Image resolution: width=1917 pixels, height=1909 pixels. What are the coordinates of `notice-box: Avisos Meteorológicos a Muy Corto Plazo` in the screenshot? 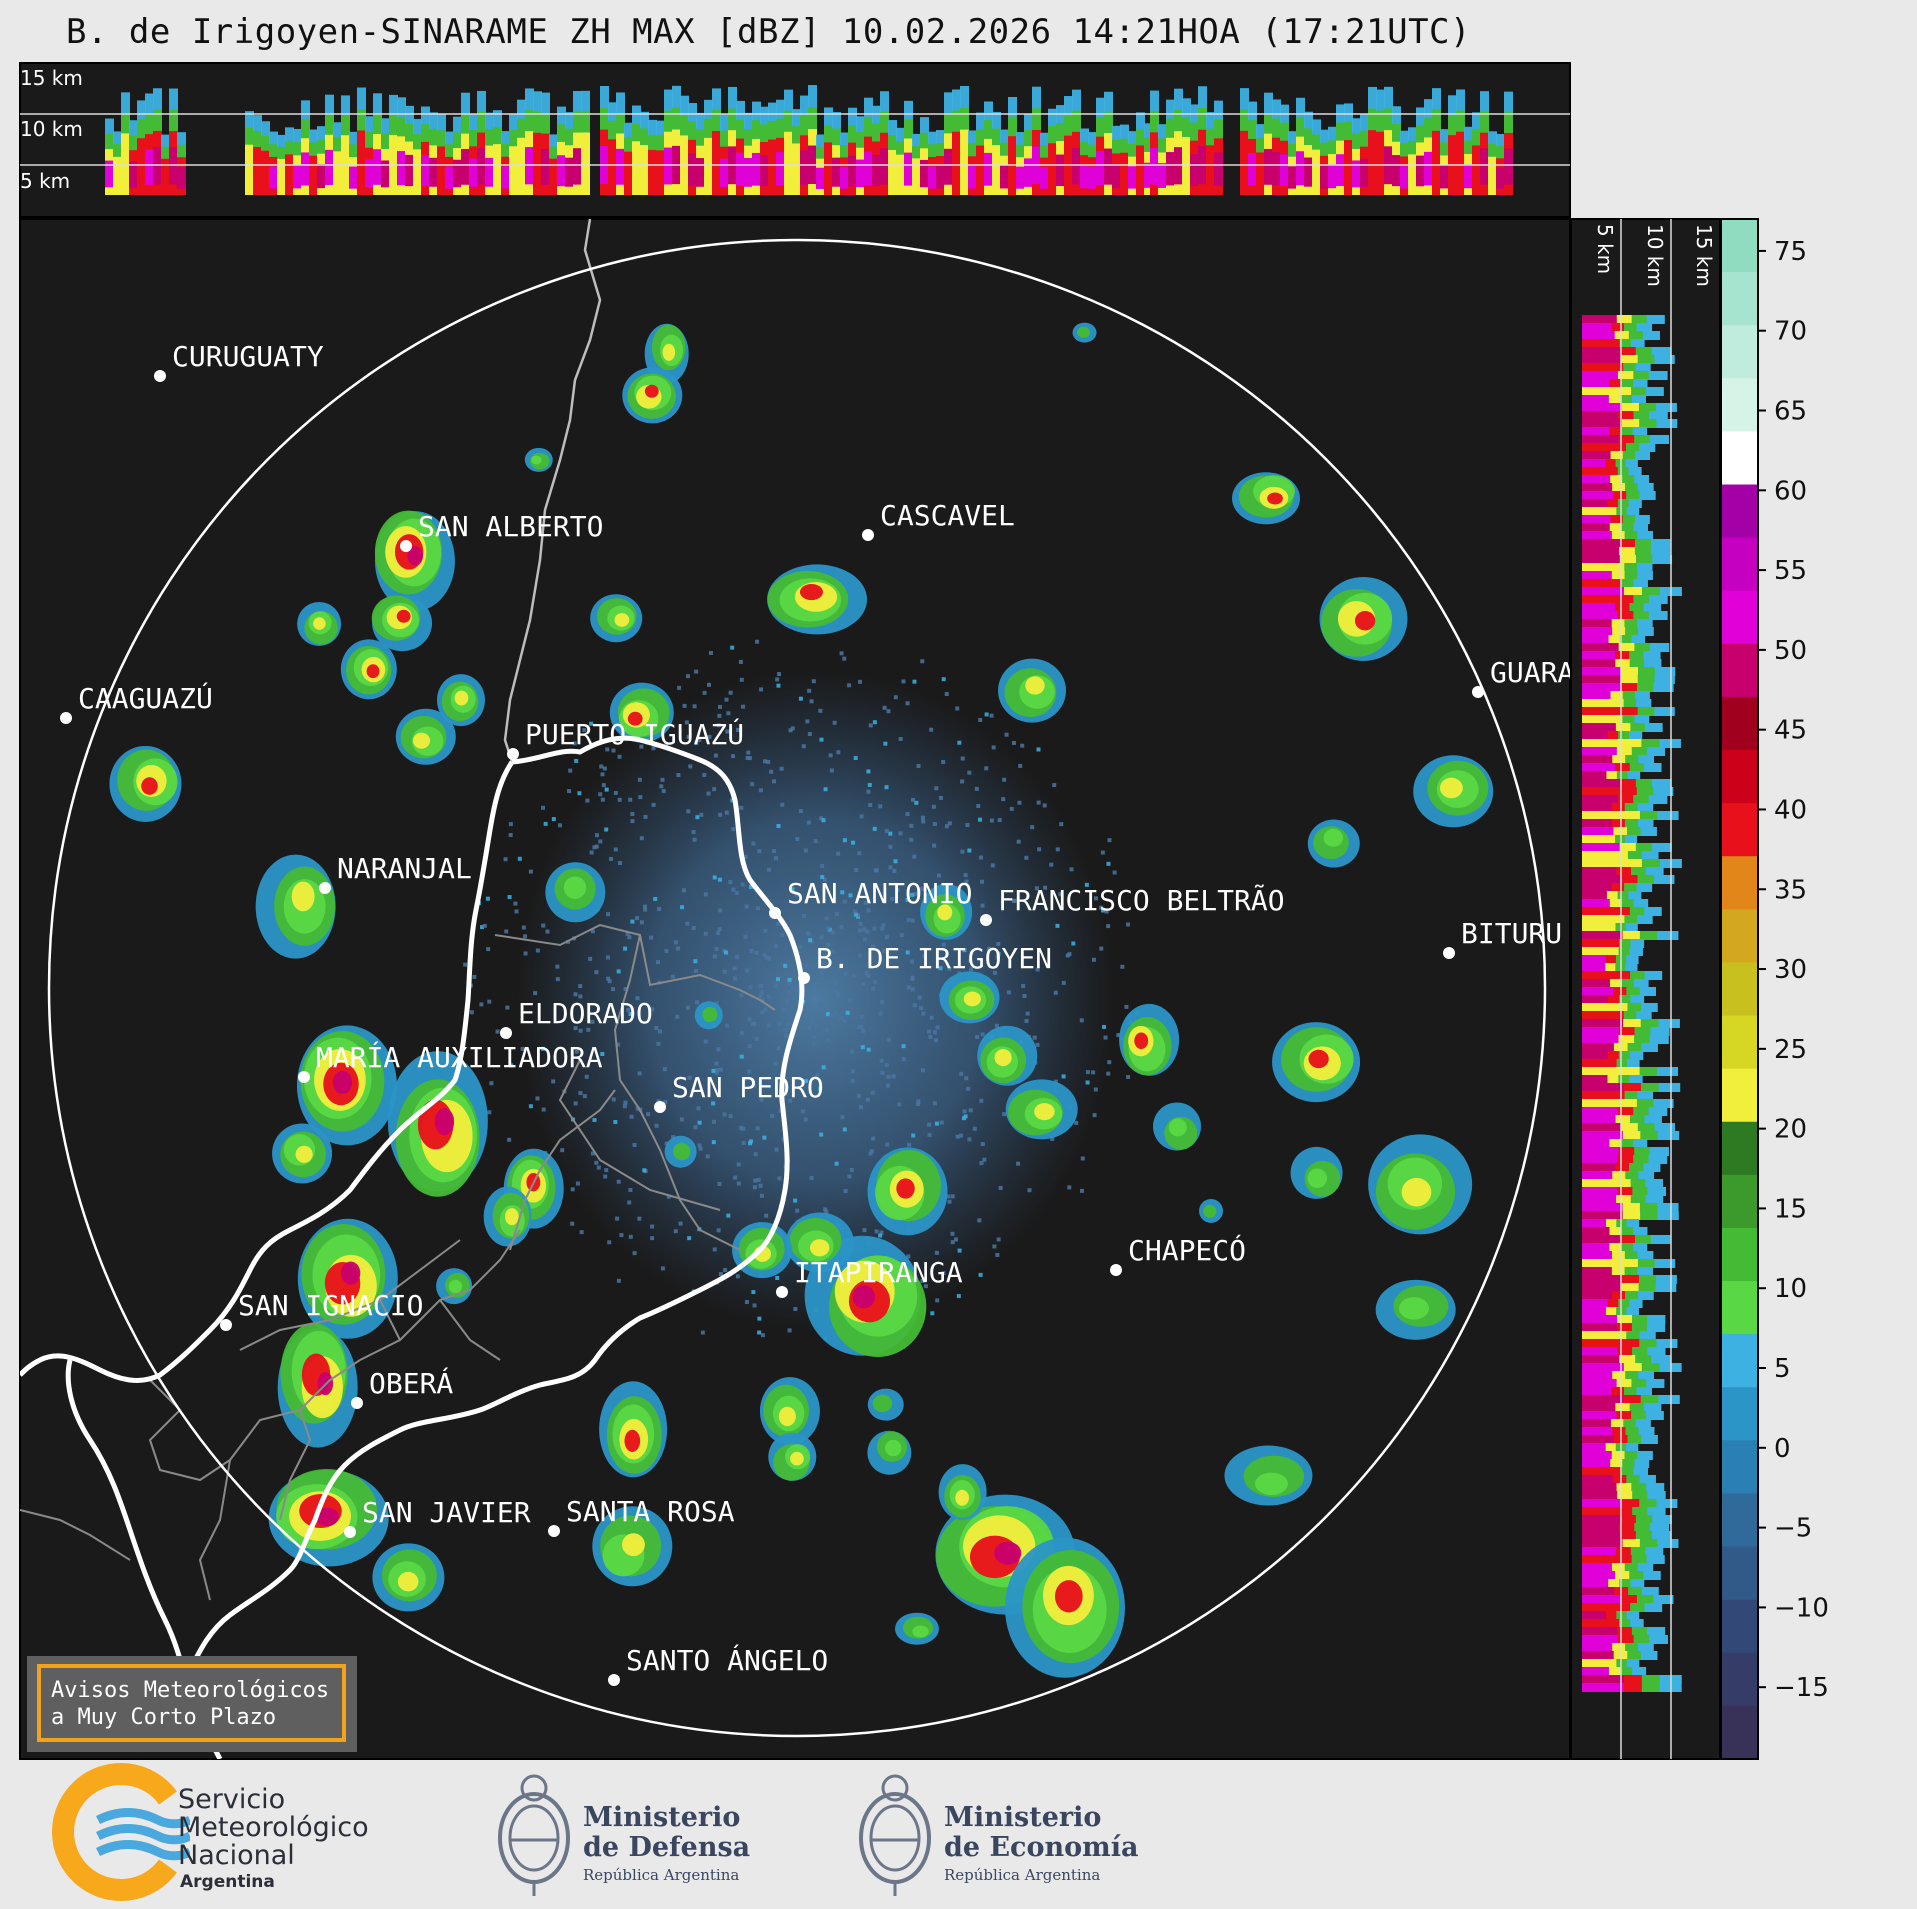 It's located at (192, 1704).